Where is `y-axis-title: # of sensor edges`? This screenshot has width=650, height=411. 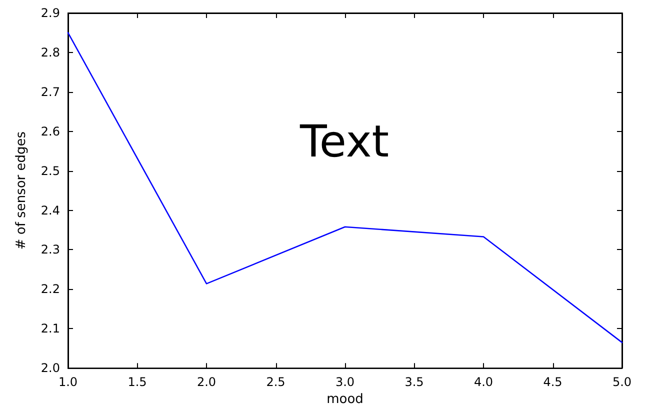
y-axis-title: # of sensor edges is located at coordinates (21, 190).